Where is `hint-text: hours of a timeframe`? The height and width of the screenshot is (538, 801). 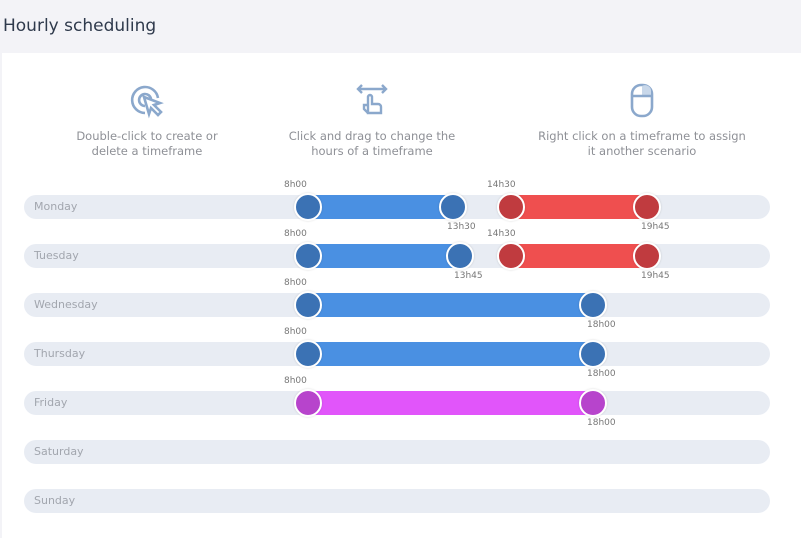 hint-text: hours of a timeframe is located at coordinates (372, 151).